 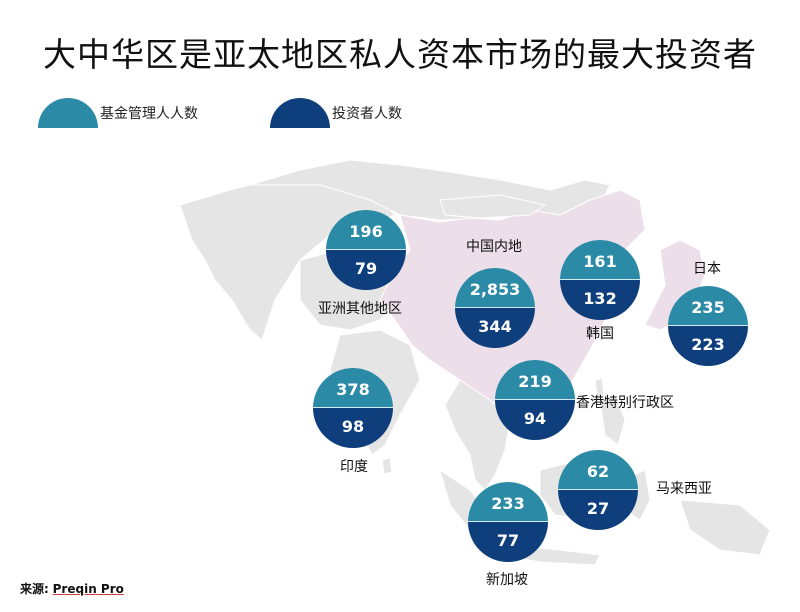 I want to click on legend-label-fund-managers: 基金管理人人数, so click(x=149, y=114).